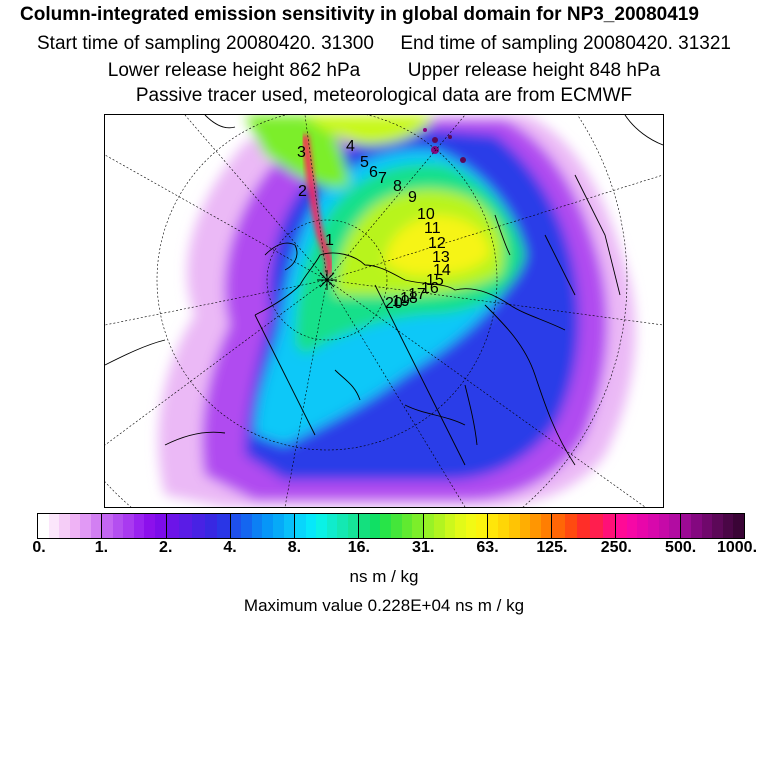  I want to click on upper-release-text: Upper release height 848 hPa, so click(534, 70).